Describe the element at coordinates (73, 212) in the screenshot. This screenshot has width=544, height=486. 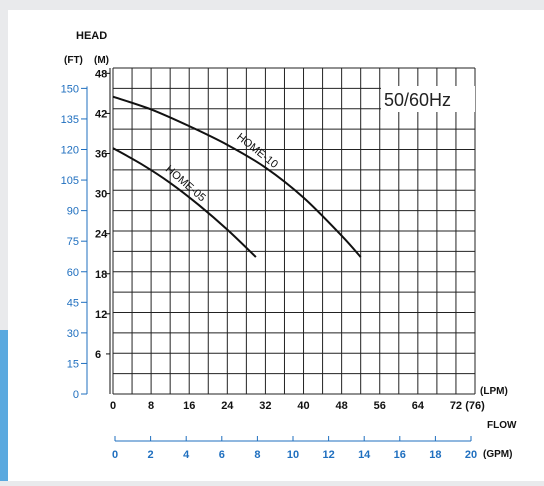
I see `ft-tick-label: 90` at that location.